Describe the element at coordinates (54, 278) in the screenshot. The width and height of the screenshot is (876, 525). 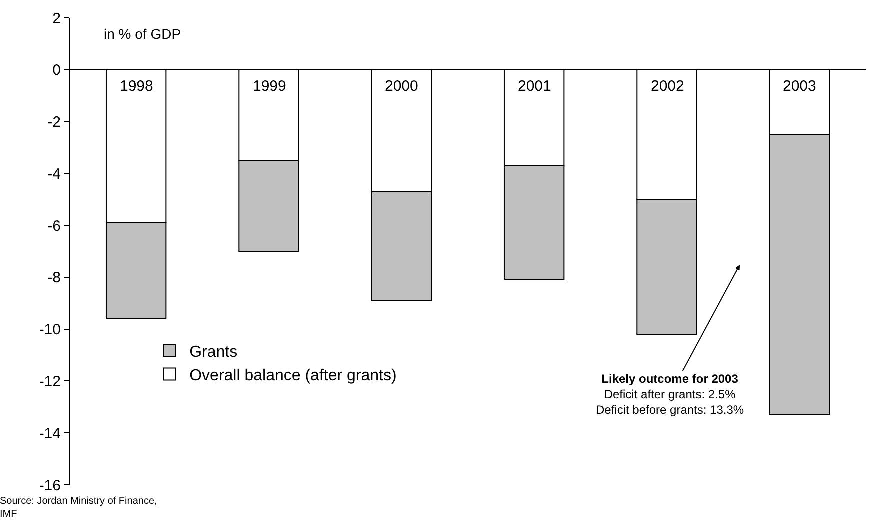
I see `y-tick-label: -8` at that location.